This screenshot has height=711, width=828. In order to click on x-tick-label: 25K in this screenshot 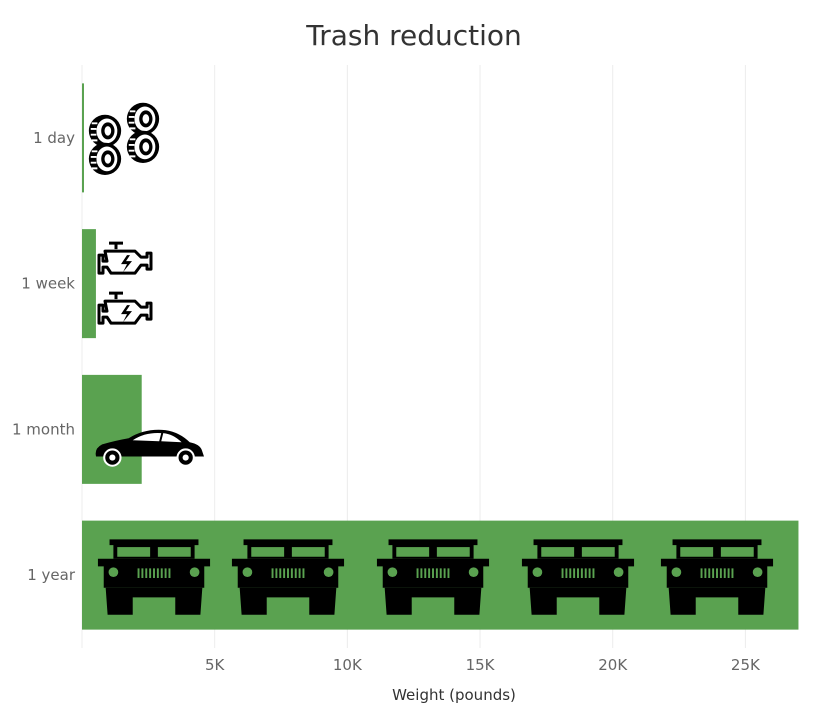, I will do `click(746, 665)`.